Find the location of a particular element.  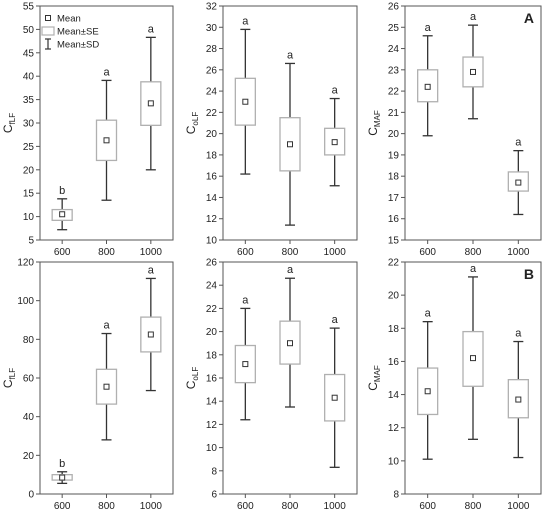

legend-label: Mean is located at coordinates (69, 19).